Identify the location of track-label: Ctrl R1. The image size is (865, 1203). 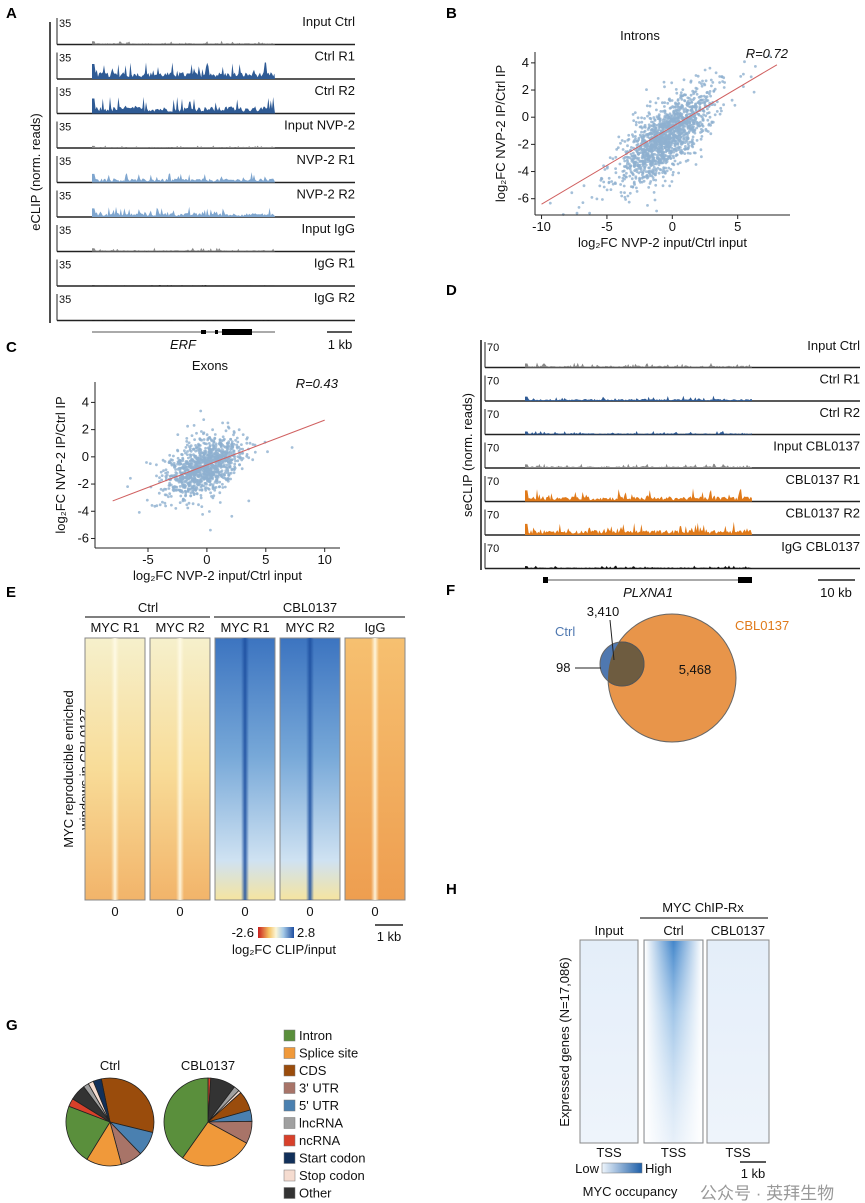
(335, 56).